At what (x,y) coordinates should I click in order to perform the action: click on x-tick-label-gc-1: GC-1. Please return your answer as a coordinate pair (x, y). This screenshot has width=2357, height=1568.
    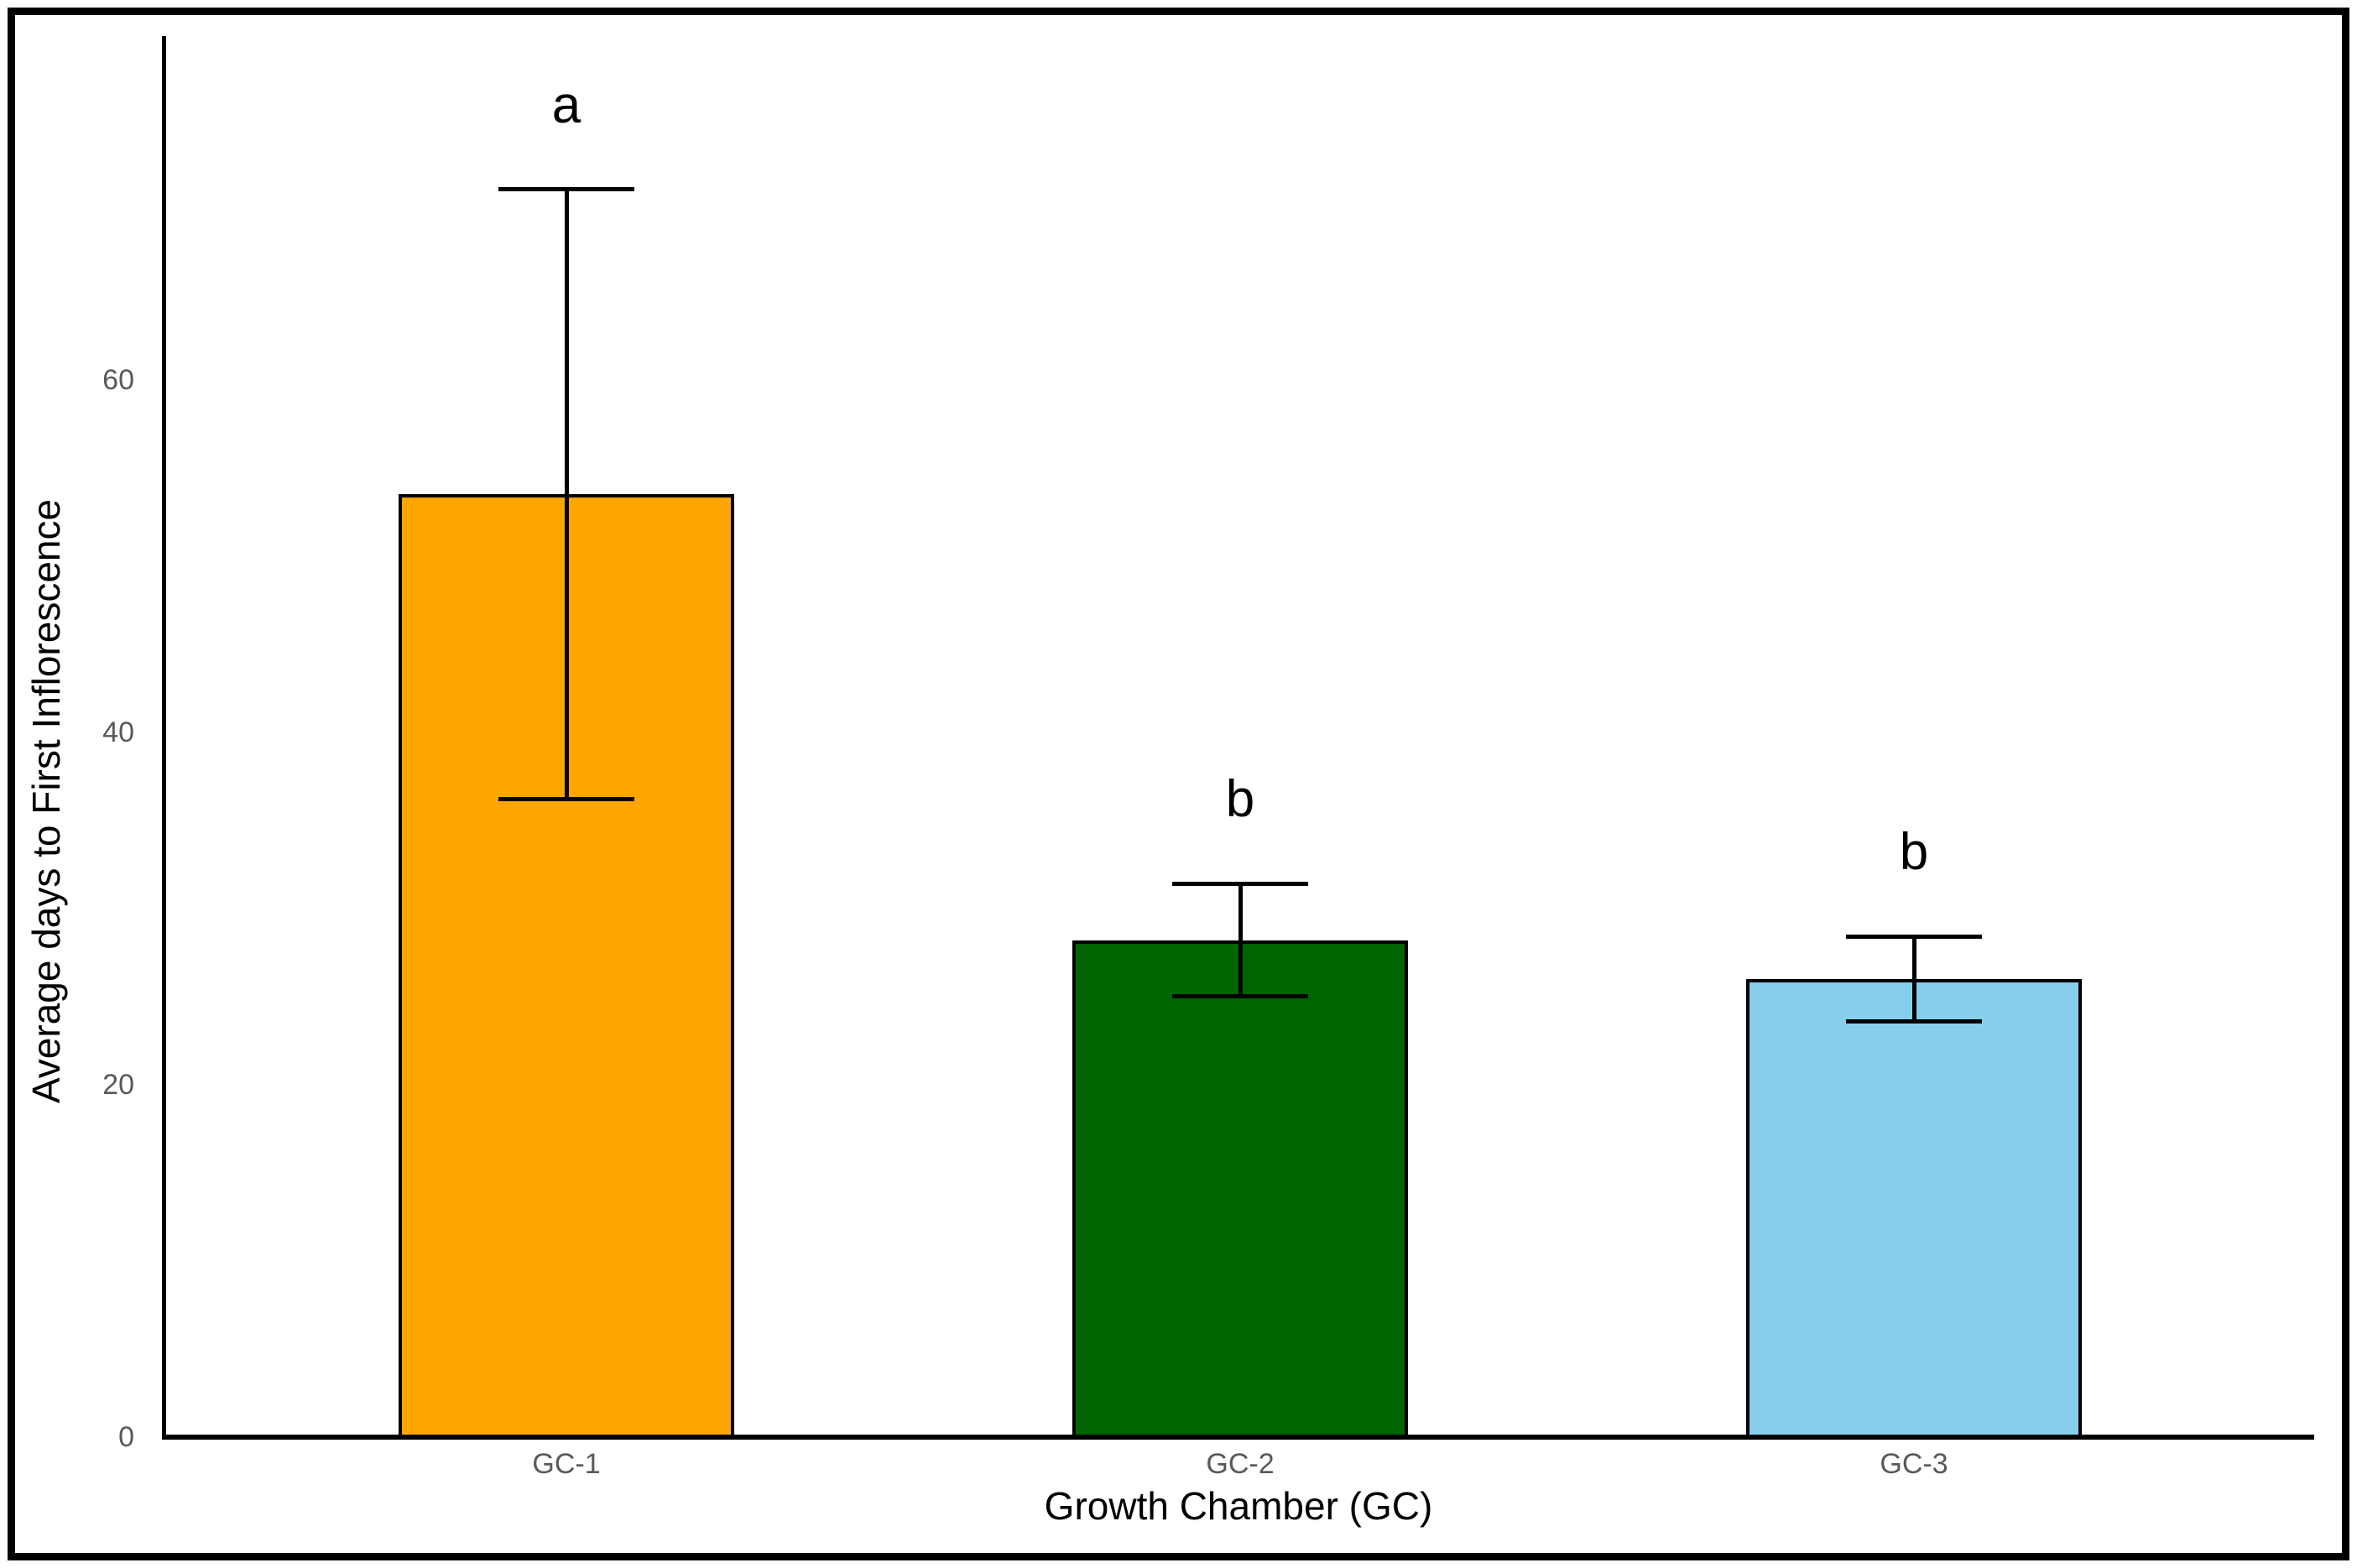
    Looking at the image, I should click on (566, 1464).